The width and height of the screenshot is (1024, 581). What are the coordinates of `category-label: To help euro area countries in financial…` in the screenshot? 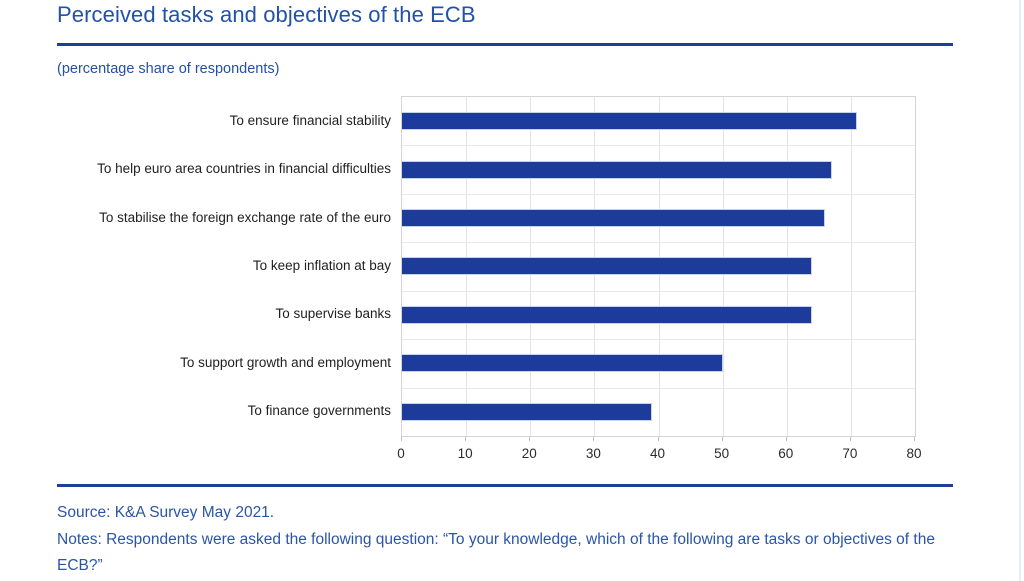 It's located at (244, 169).